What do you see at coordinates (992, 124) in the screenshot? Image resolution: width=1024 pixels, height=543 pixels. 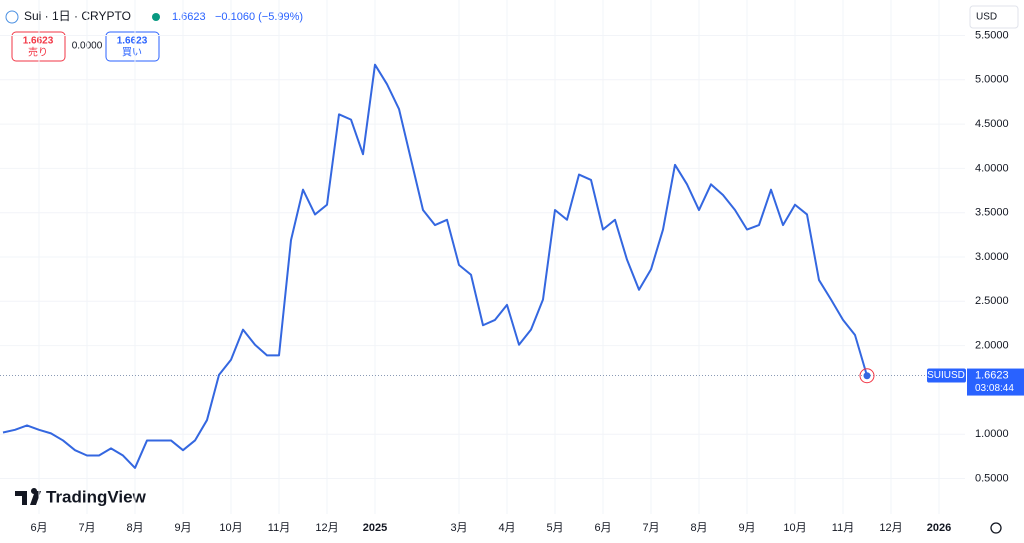 I see `y-tick-label: 4.5000` at bounding box center [992, 124].